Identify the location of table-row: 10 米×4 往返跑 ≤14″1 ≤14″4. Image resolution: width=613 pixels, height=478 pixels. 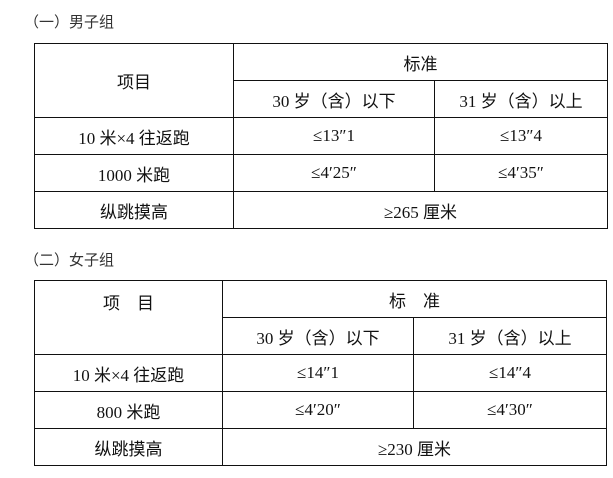
(320, 373).